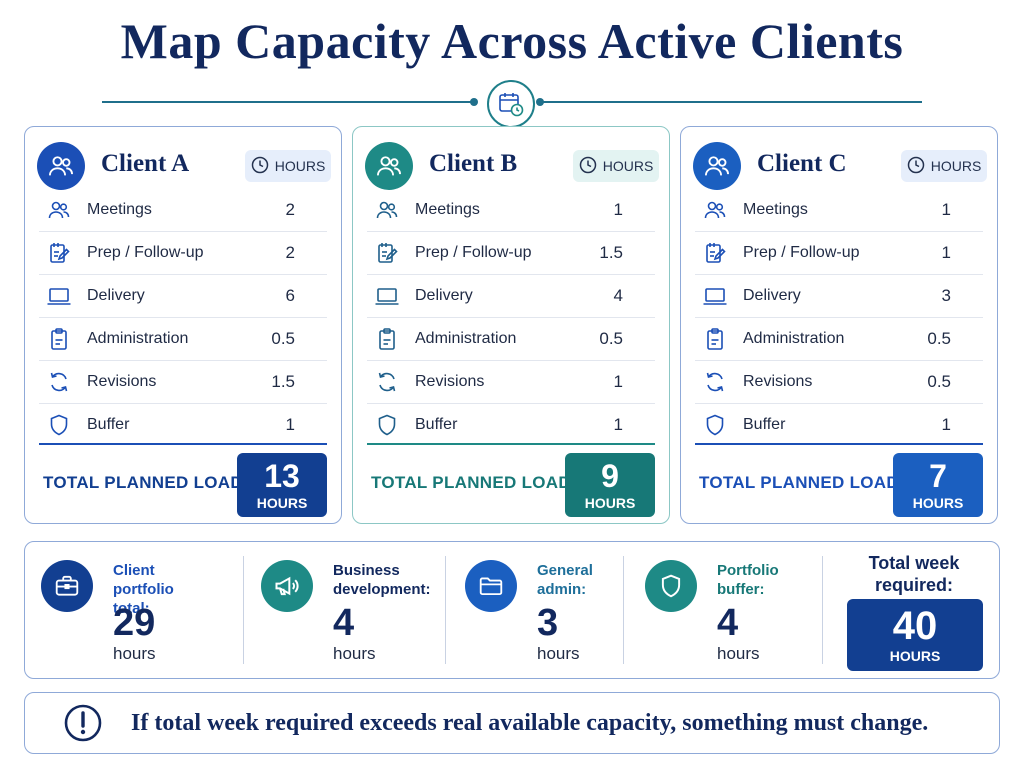  I want to click on activity-label: Revisions, so click(778, 381).